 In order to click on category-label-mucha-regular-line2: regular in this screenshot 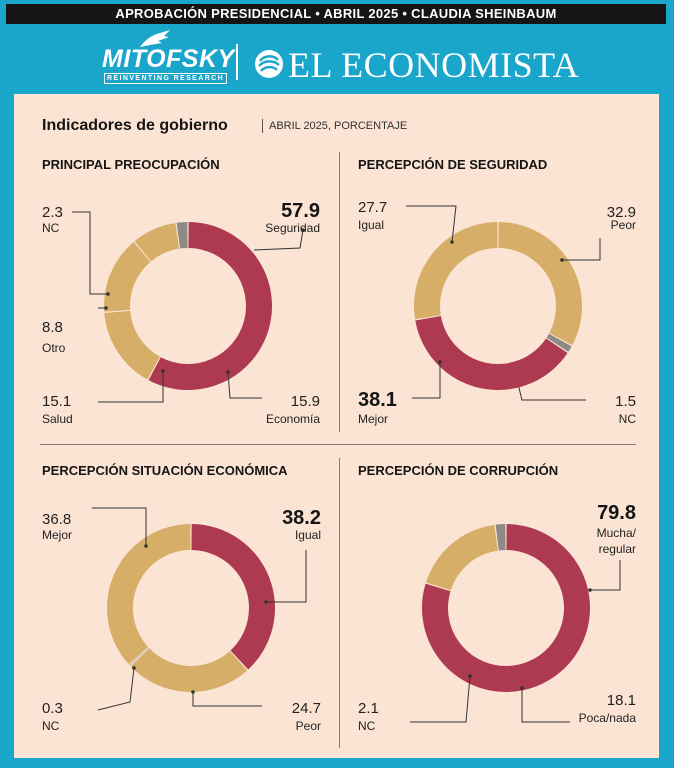, I will do `click(617, 549)`.